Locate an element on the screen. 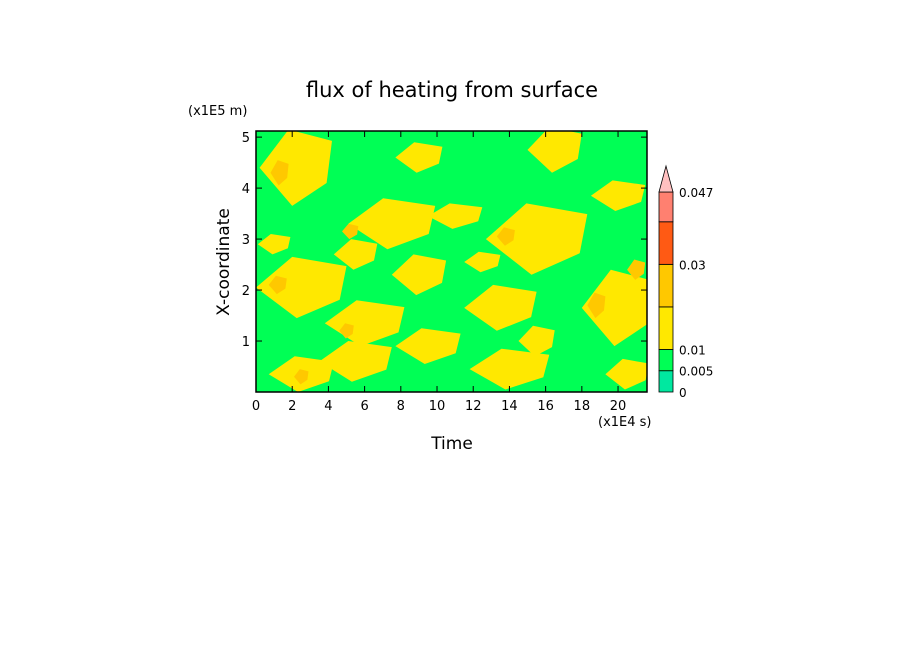 The width and height of the screenshot is (904, 654). y-tick-label-3: 4 is located at coordinates (246, 189).